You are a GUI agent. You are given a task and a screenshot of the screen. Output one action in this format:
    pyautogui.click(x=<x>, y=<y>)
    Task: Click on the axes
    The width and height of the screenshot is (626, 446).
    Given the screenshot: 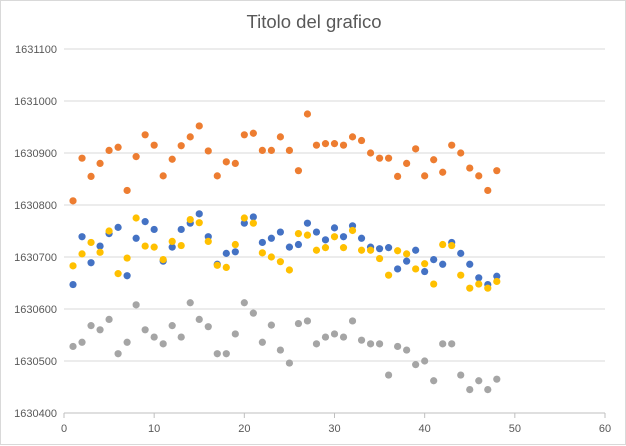 What is the action you would take?
    pyautogui.click(x=334, y=415)
    